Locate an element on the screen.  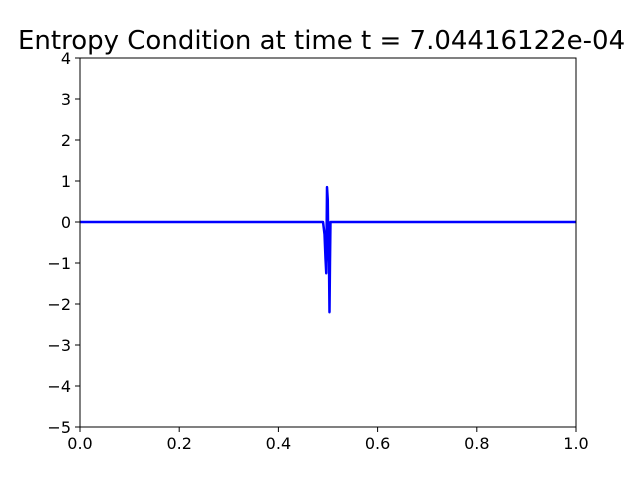
y-tick-label: 1 is located at coordinates (66, 181).